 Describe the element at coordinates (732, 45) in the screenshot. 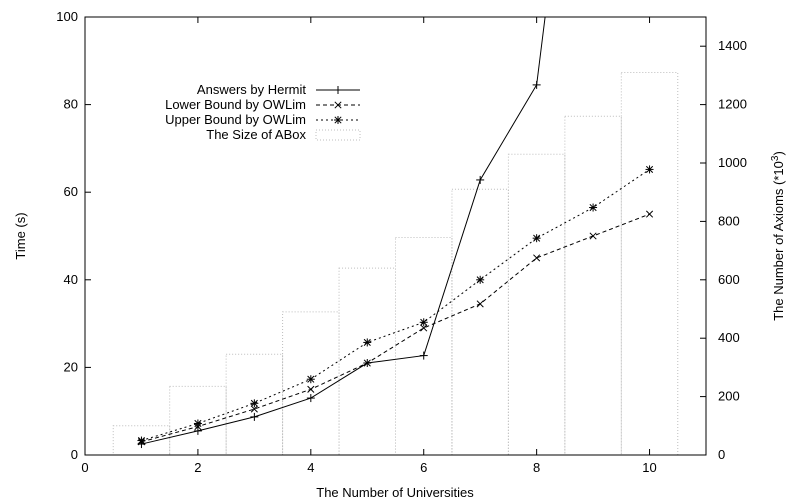

I see `y2-tick-label: 1400` at that location.